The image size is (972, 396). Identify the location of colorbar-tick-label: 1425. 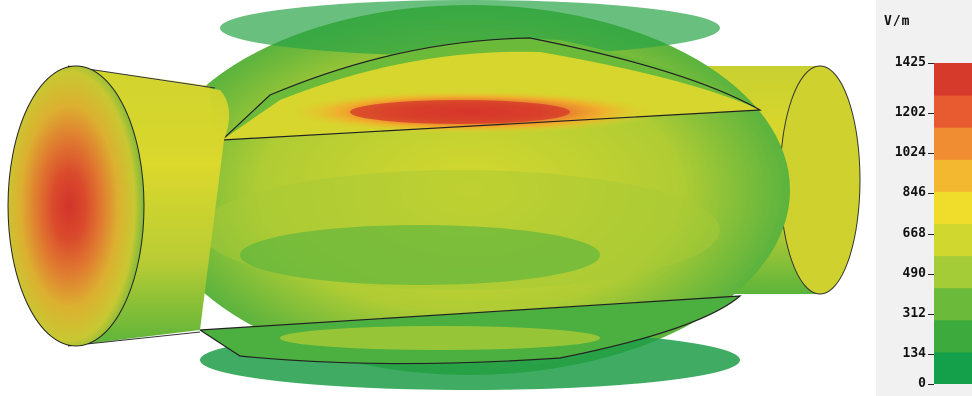
(910, 62).